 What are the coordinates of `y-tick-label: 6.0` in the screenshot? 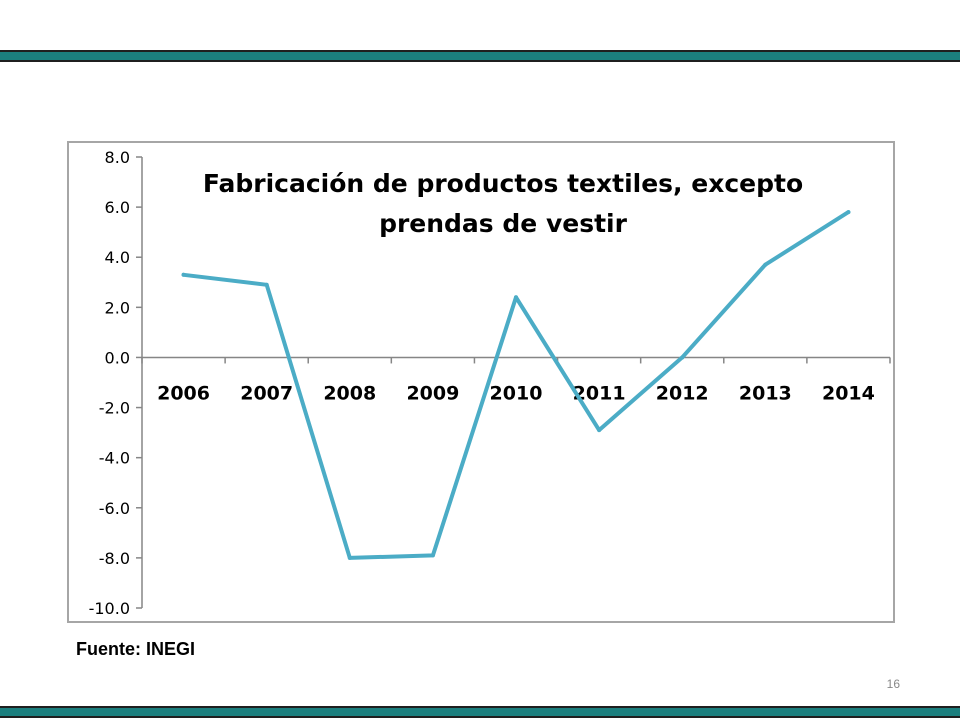 It's located at (117, 207).